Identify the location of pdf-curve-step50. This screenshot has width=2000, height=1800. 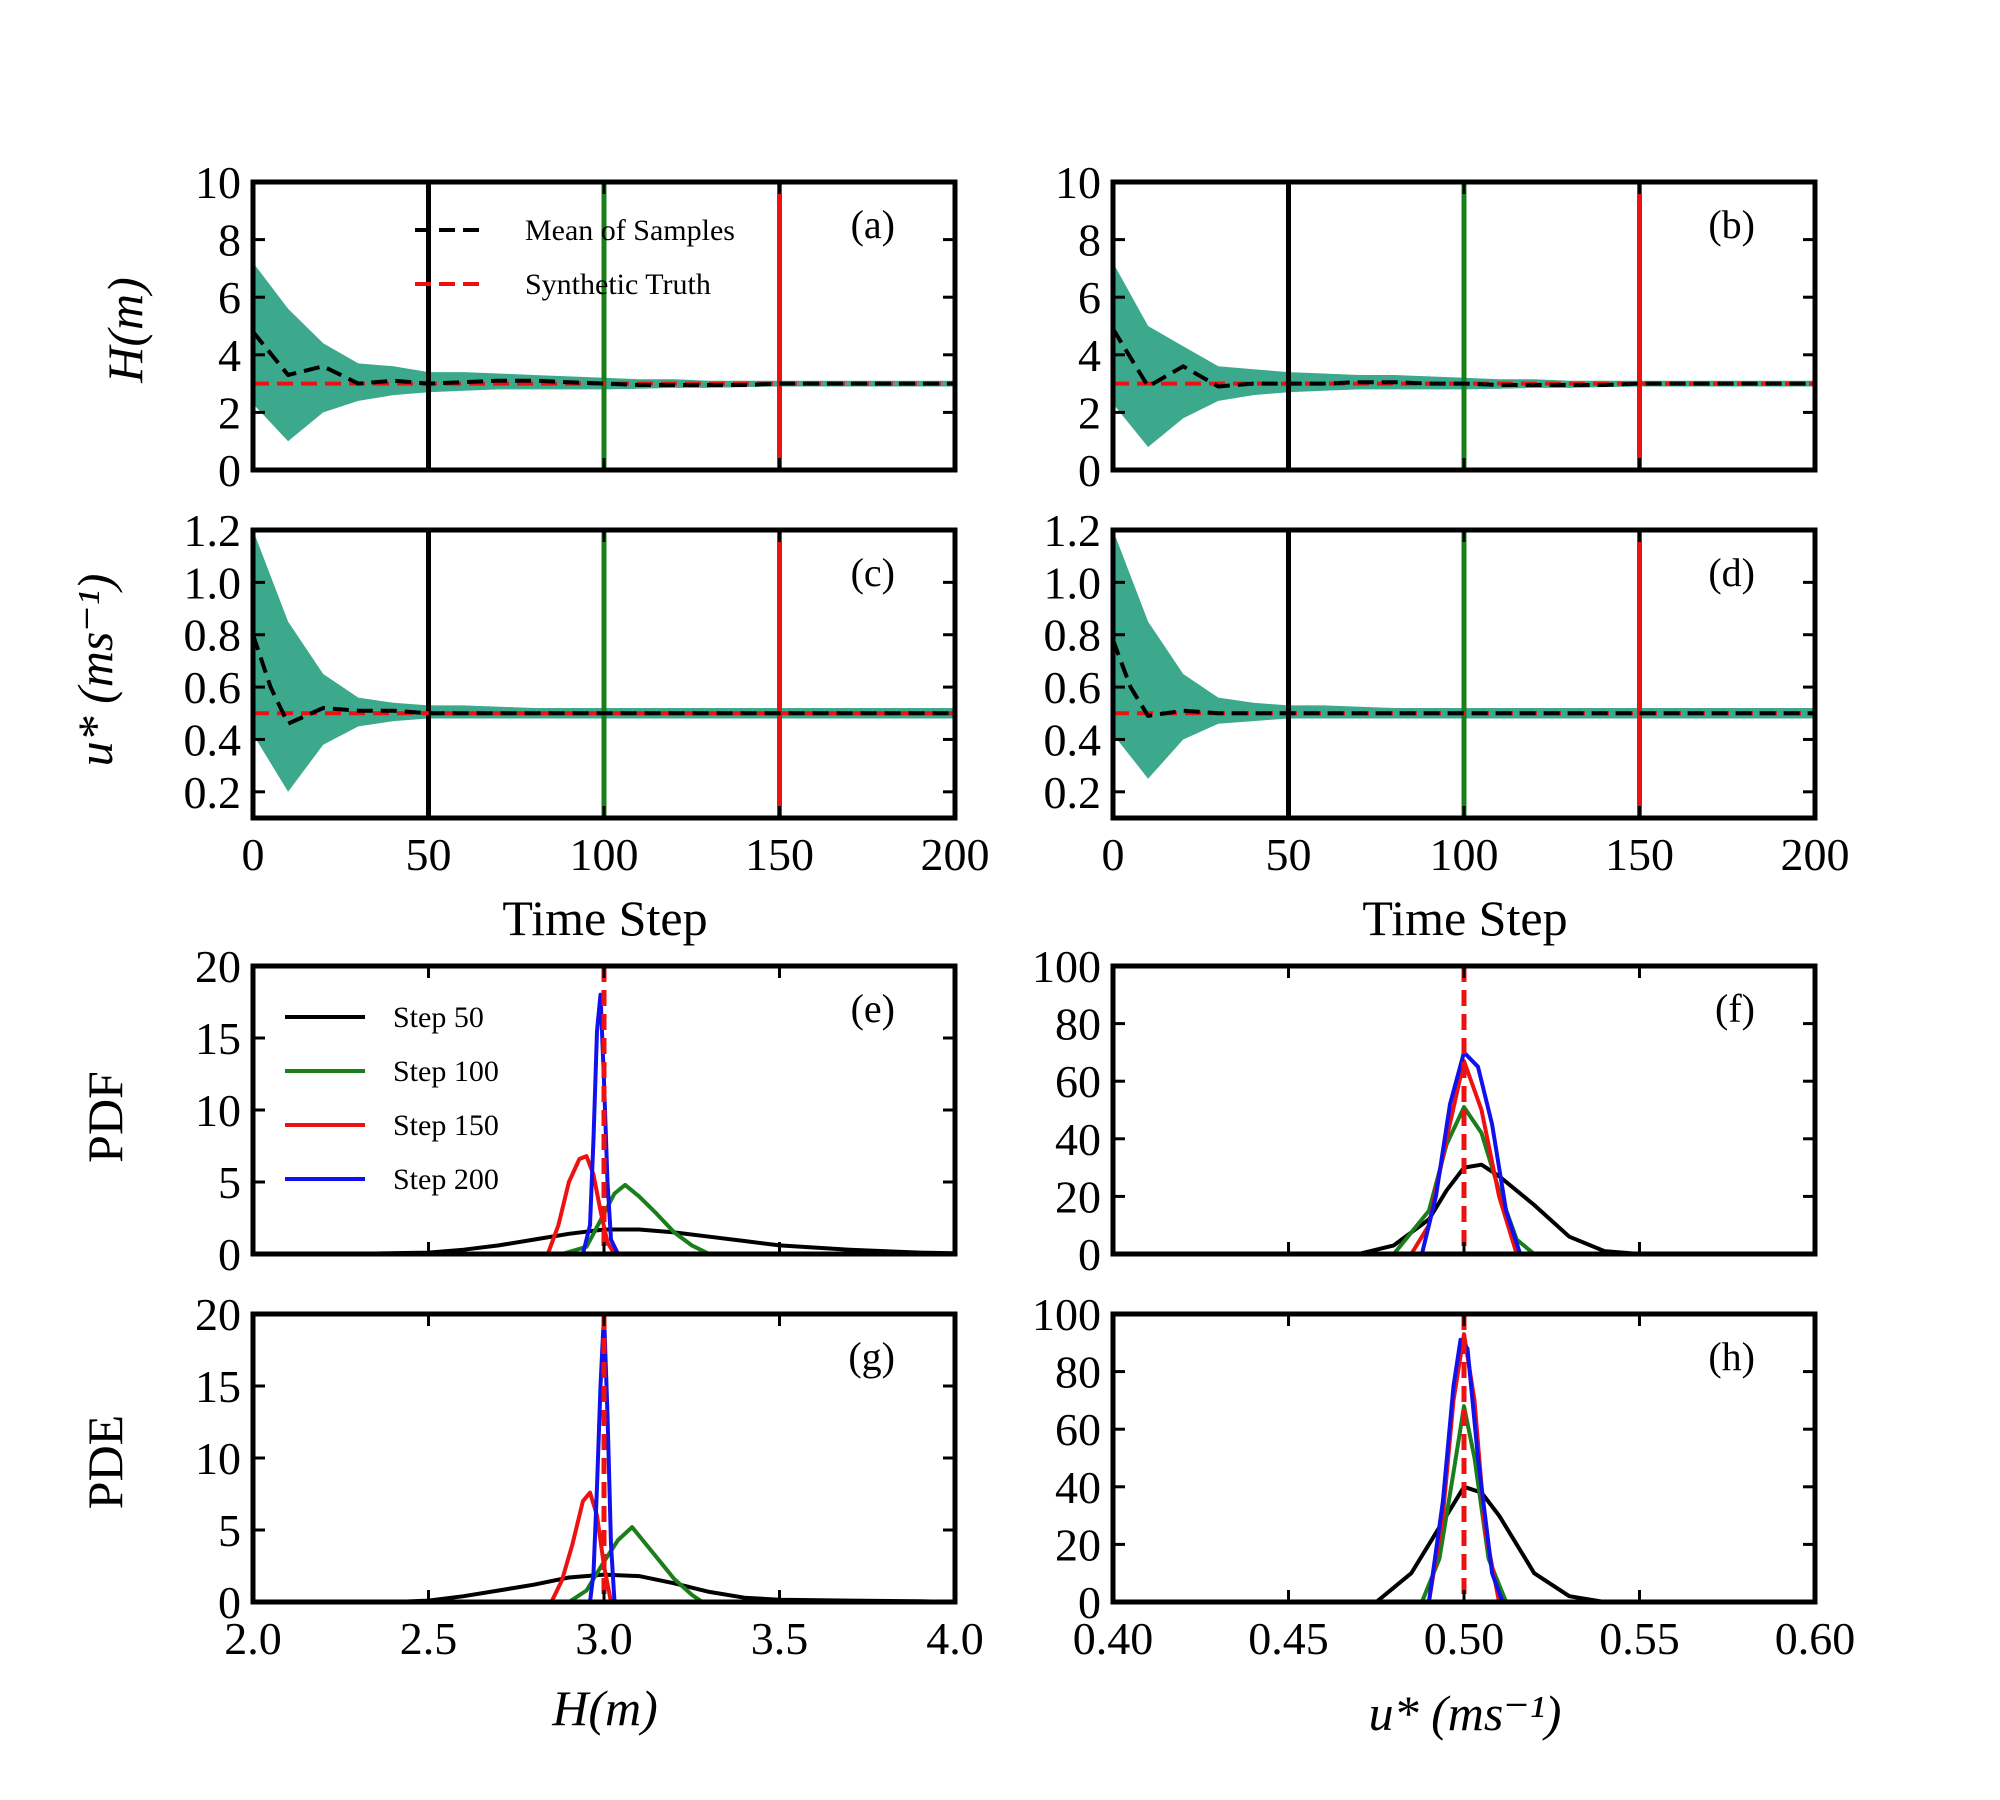
(604, 1240).